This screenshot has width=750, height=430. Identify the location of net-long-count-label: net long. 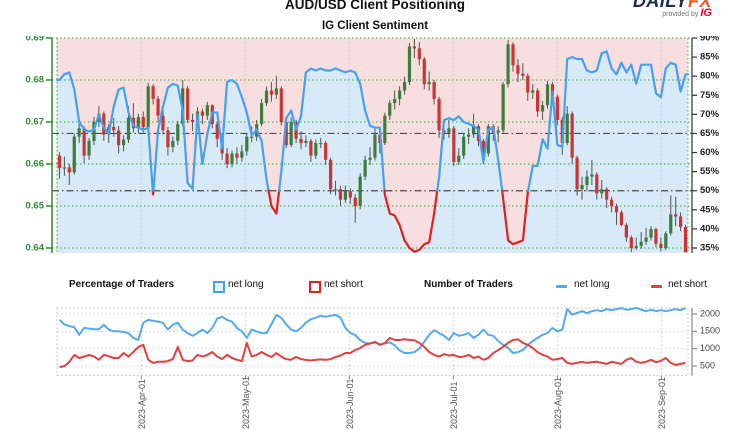
(592, 284).